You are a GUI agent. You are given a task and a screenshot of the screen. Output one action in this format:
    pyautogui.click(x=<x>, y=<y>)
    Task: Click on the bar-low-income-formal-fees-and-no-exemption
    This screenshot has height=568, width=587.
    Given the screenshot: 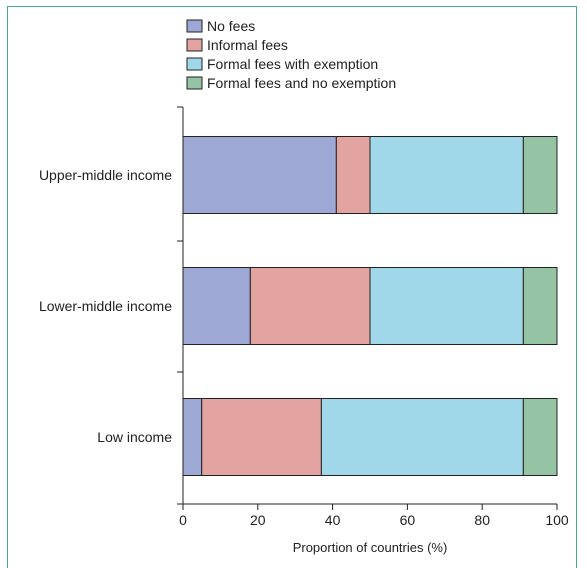 What is the action you would take?
    pyautogui.click(x=540, y=437)
    